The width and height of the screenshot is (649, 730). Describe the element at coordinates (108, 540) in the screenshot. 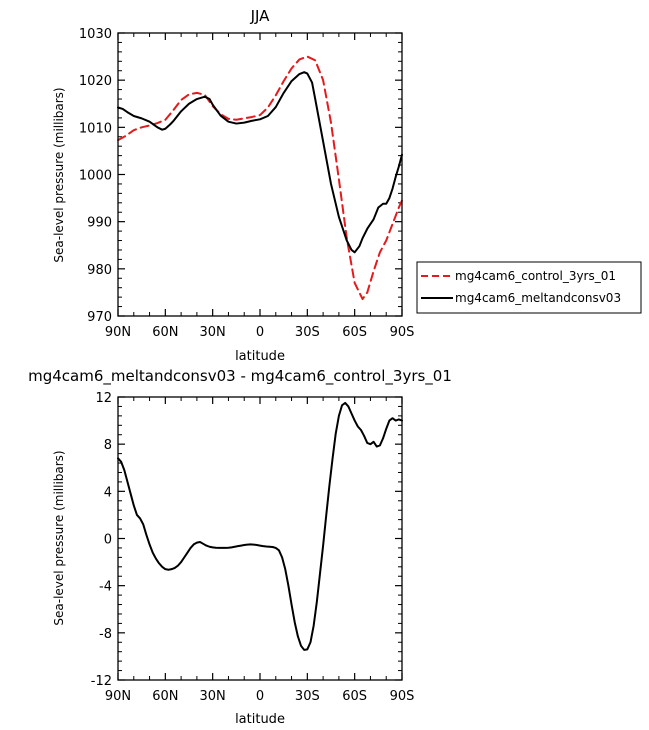

I see `y-tick-label: 0` at that location.